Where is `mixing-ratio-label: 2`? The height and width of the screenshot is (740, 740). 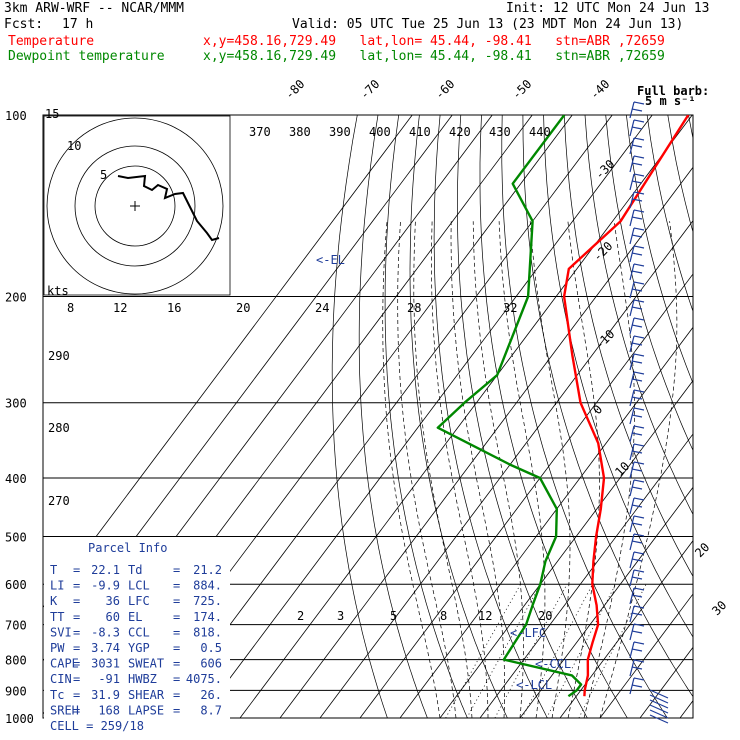 mixing-ratio-label: 2 is located at coordinates (300, 616).